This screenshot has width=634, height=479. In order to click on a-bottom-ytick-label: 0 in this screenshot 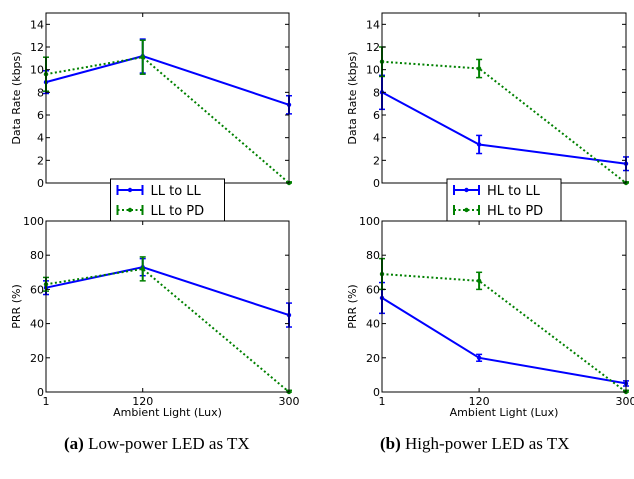, I will do `click(40, 392)`.